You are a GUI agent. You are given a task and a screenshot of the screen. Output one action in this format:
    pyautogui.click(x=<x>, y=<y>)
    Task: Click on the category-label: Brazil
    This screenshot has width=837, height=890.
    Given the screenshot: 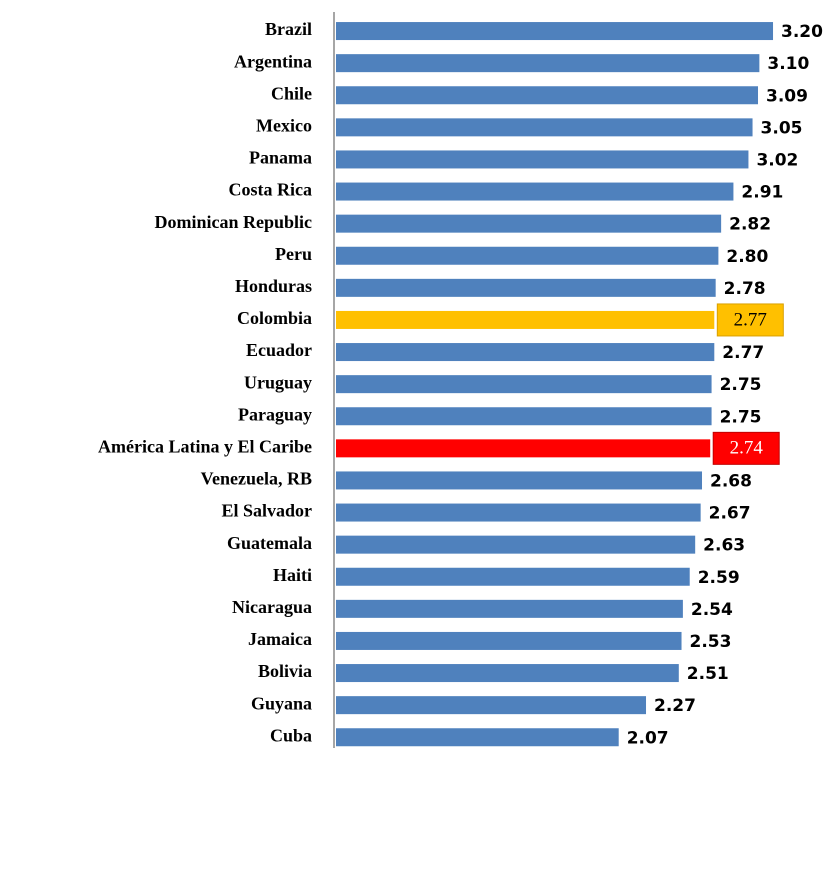 What is the action you would take?
    pyautogui.click(x=288, y=29)
    